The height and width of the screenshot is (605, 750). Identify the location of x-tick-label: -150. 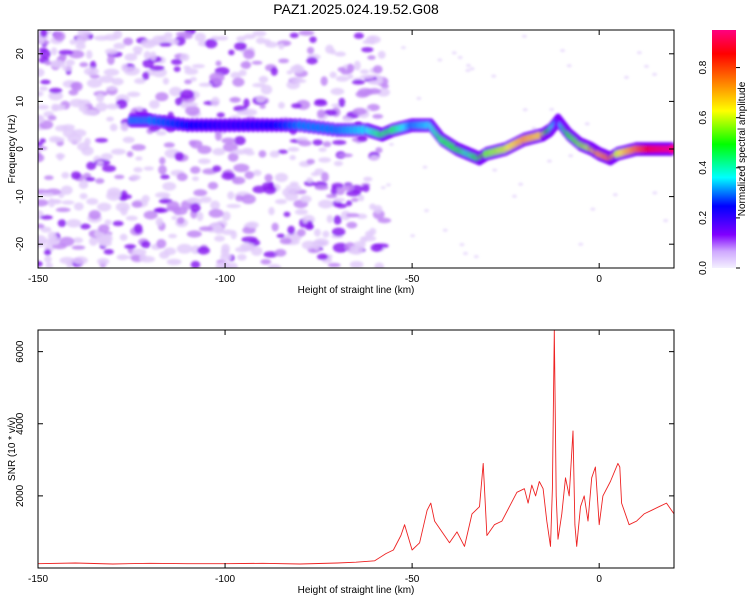
(38, 279).